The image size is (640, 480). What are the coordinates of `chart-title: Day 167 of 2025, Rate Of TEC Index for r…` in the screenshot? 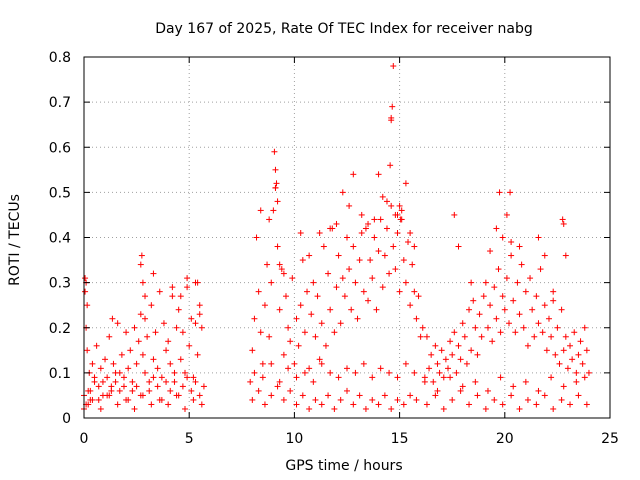 It's located at (344, 29).